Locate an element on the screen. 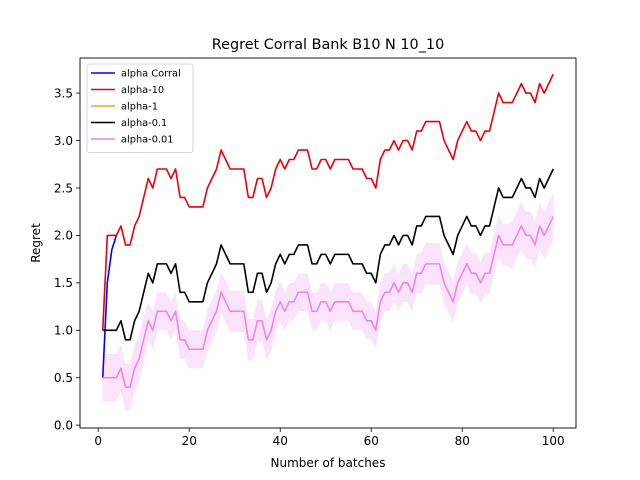 This screenshot has width=640, height=480. x-tick-label: 40 is located at coordinates (280, 441).